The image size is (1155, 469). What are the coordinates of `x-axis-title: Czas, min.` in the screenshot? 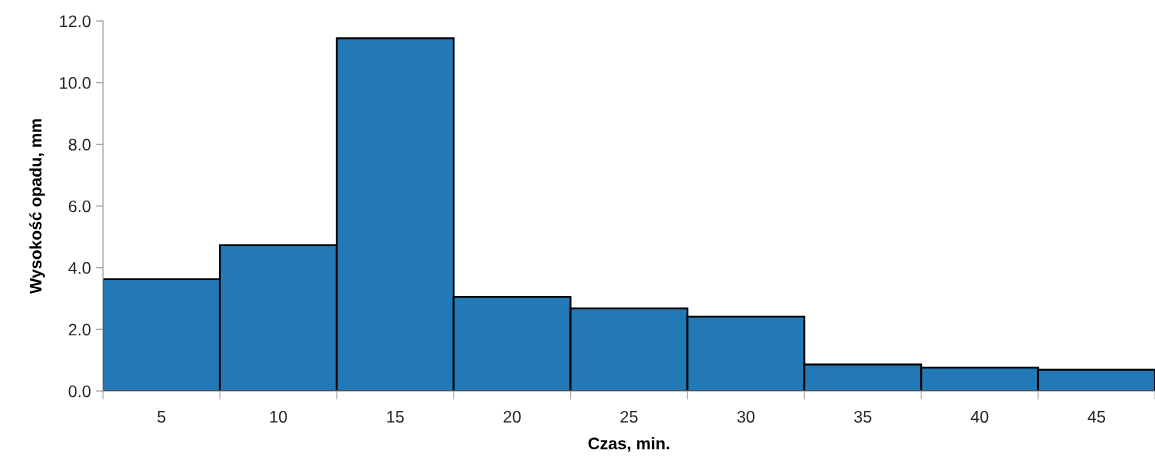 It's located at (629, 444).